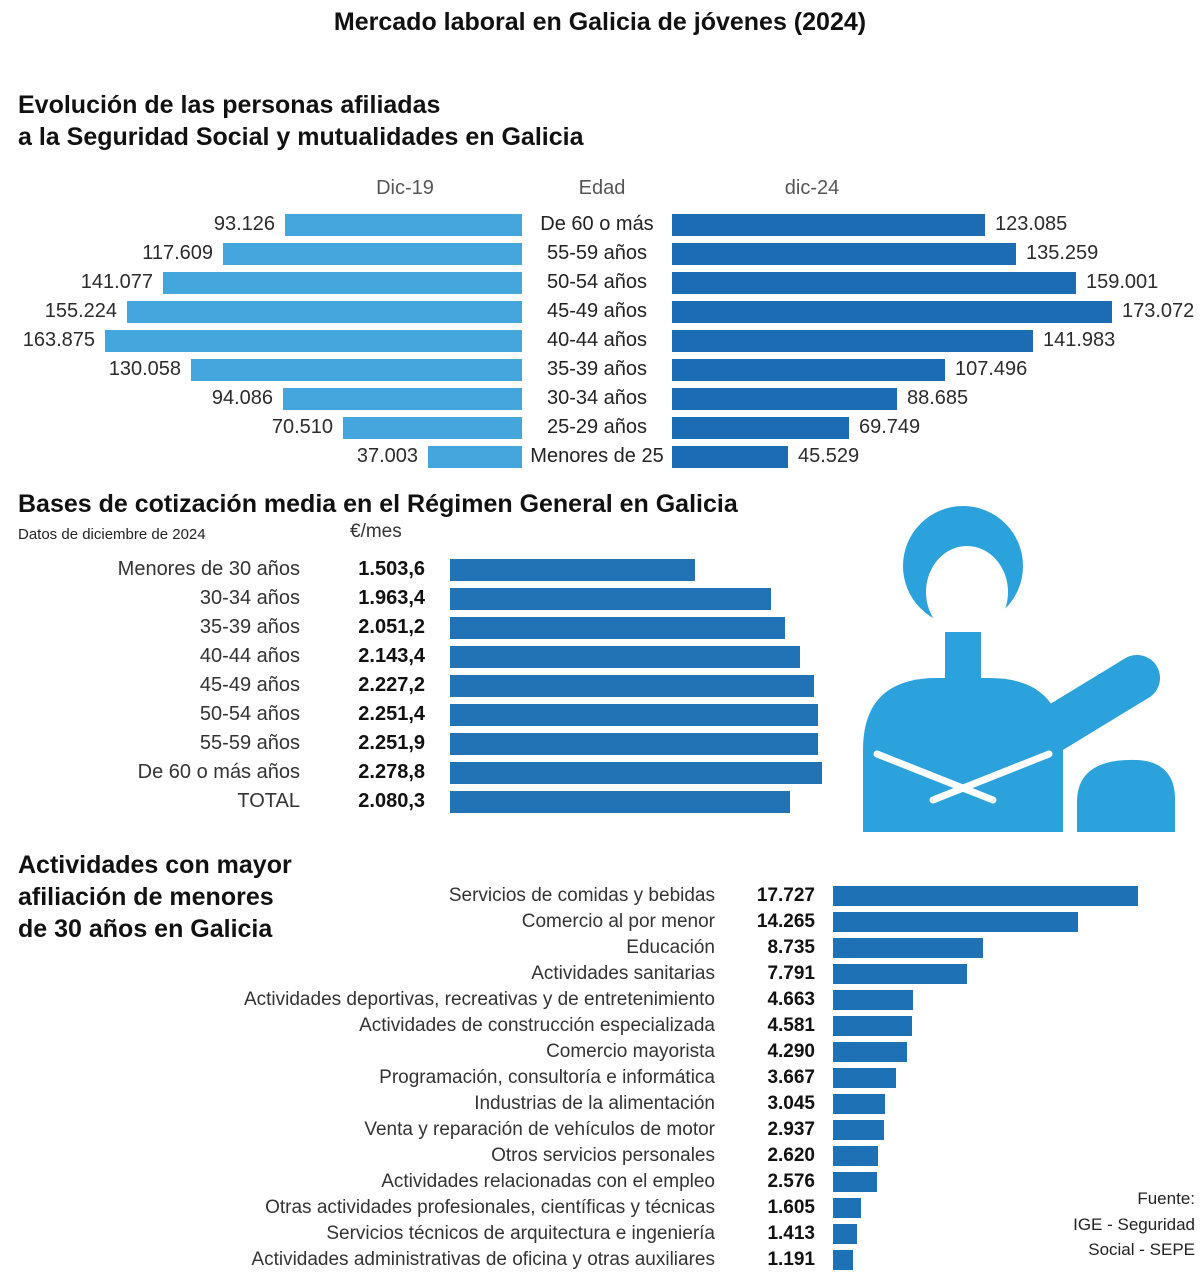 Image resolution: width=1200 pixels, height=1275 pixels. I want to click on pyramid-row: 70.510 25-29 años 69.749, so click(600, 427).